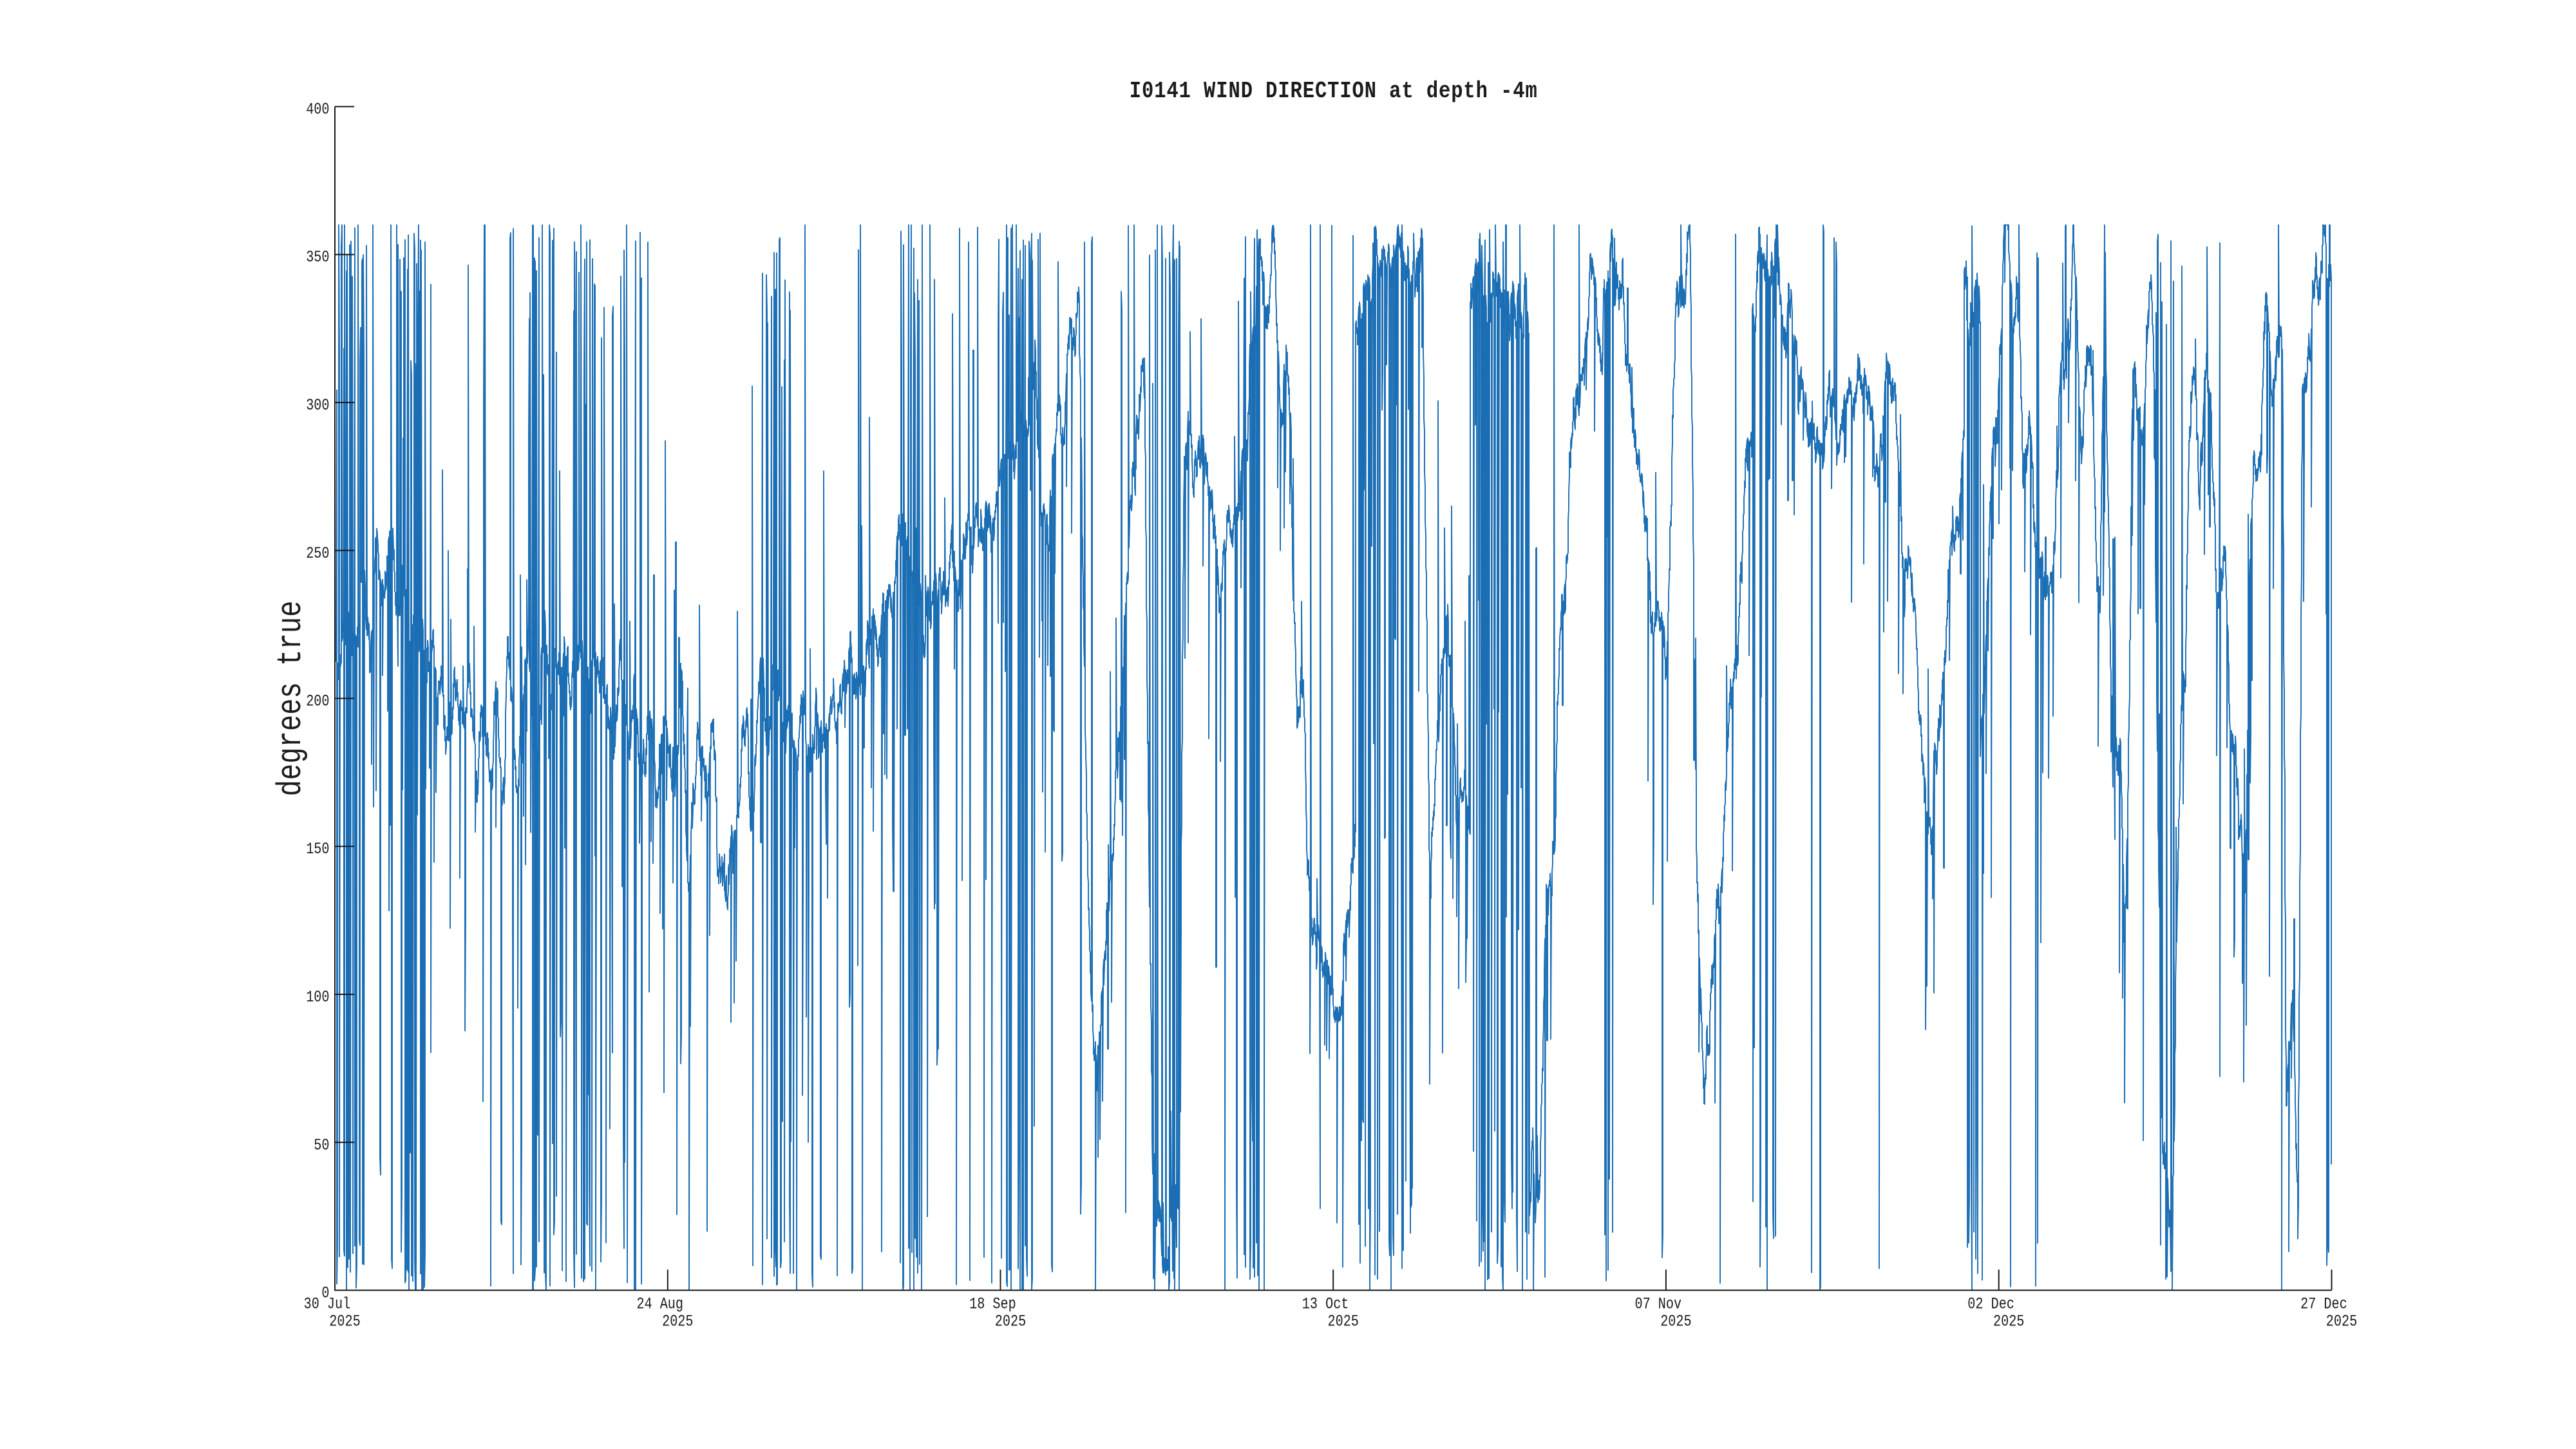 The height and width of the screenshot is (1449, 2576). Describe the element at coordinates (327, 1303) in the screenshot. I see `svg-text: 30 Jul` at that location.